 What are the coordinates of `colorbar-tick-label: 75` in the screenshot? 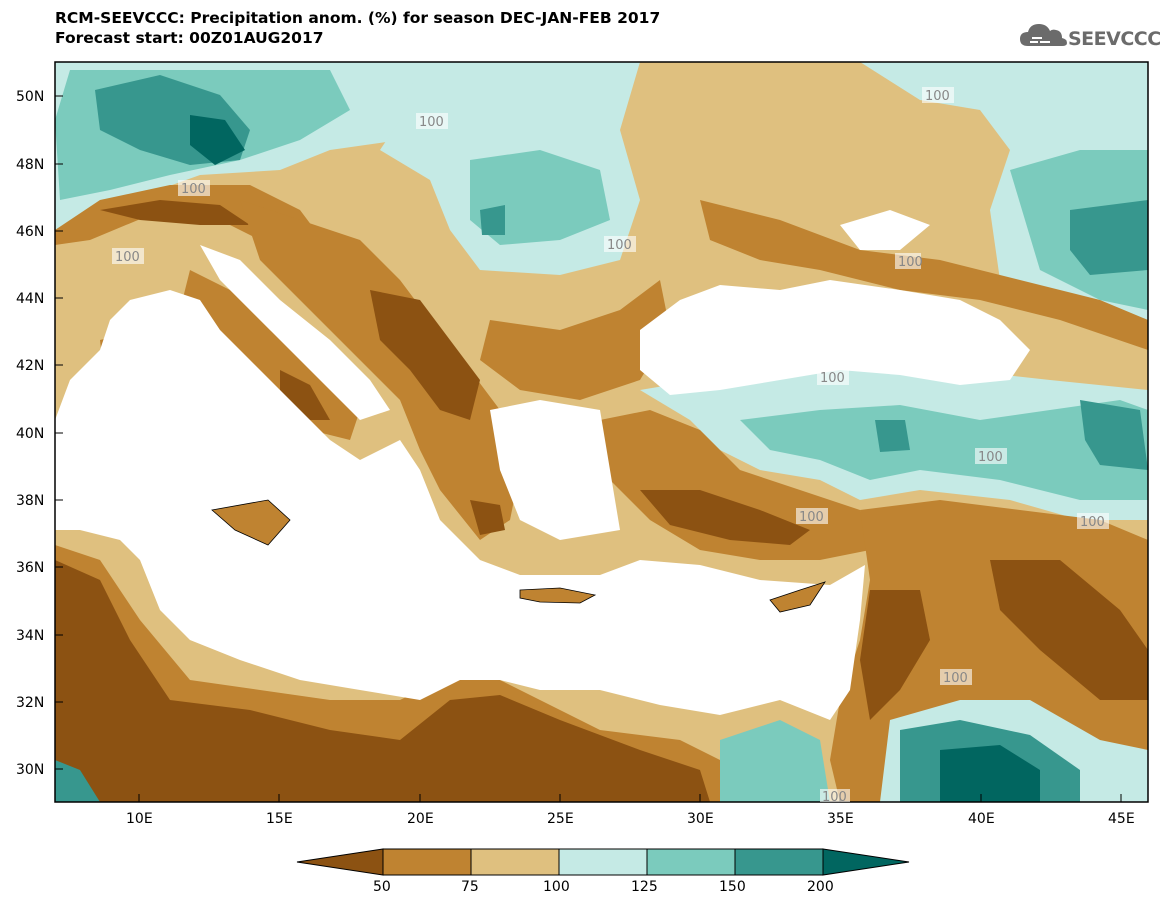 It's located at (470, 887).